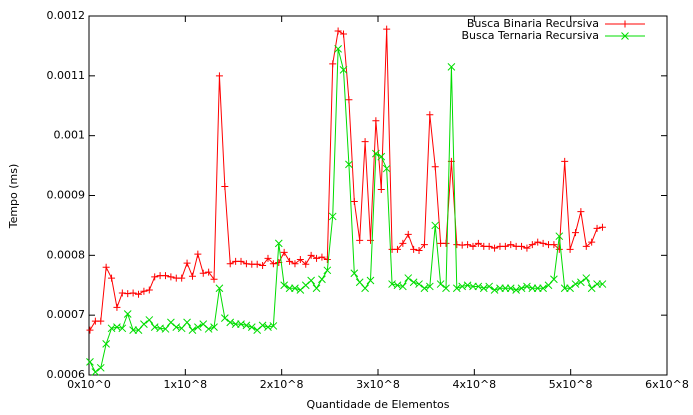 The width and height of the screenshot is (693, 415). I want to click on y-tick-label: 0.001, so click(70, 135).